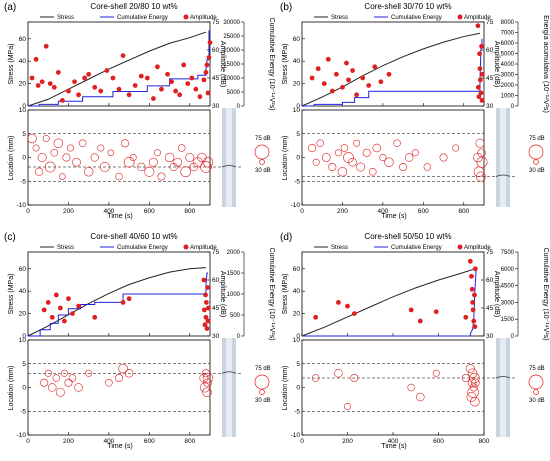 This screenshot has width=550, height=461. What do you see at coordinates (133, 236) in the screenshot?
I see `panel-title: Core-shell 40/60 10 wt%` at bounding box center [133, 236].